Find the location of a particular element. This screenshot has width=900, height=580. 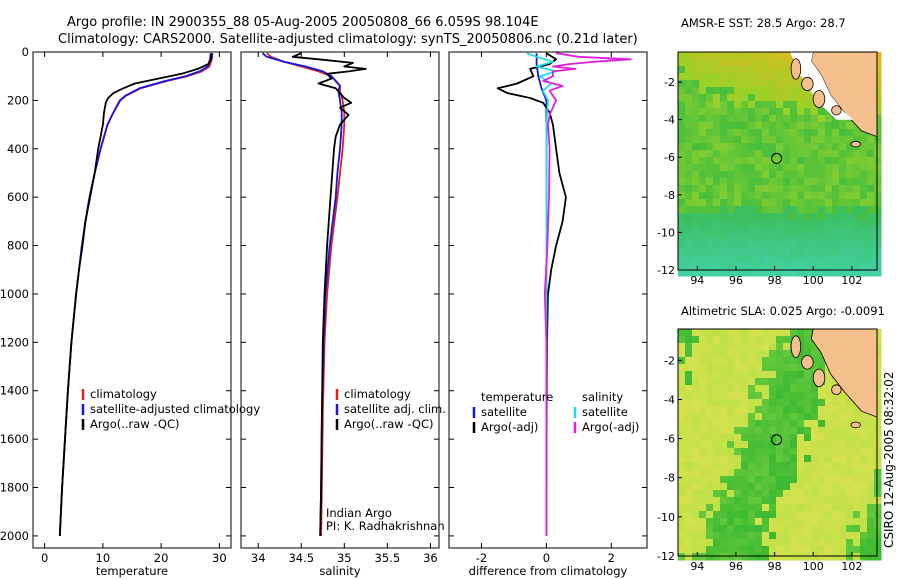

x-tick-label: 35.5 is located at coordinates (388, 558).